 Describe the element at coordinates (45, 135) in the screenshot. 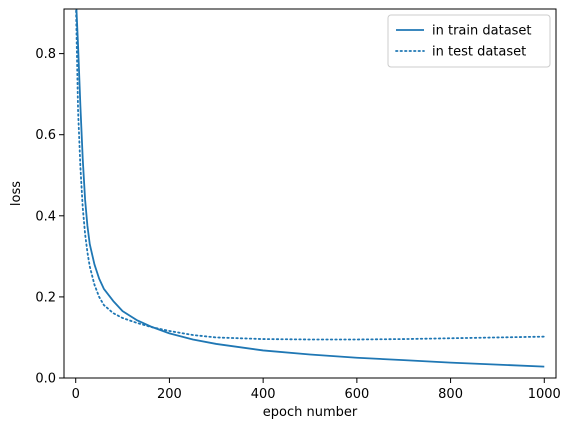

I see `y-tick-label: 0.6` at that location.